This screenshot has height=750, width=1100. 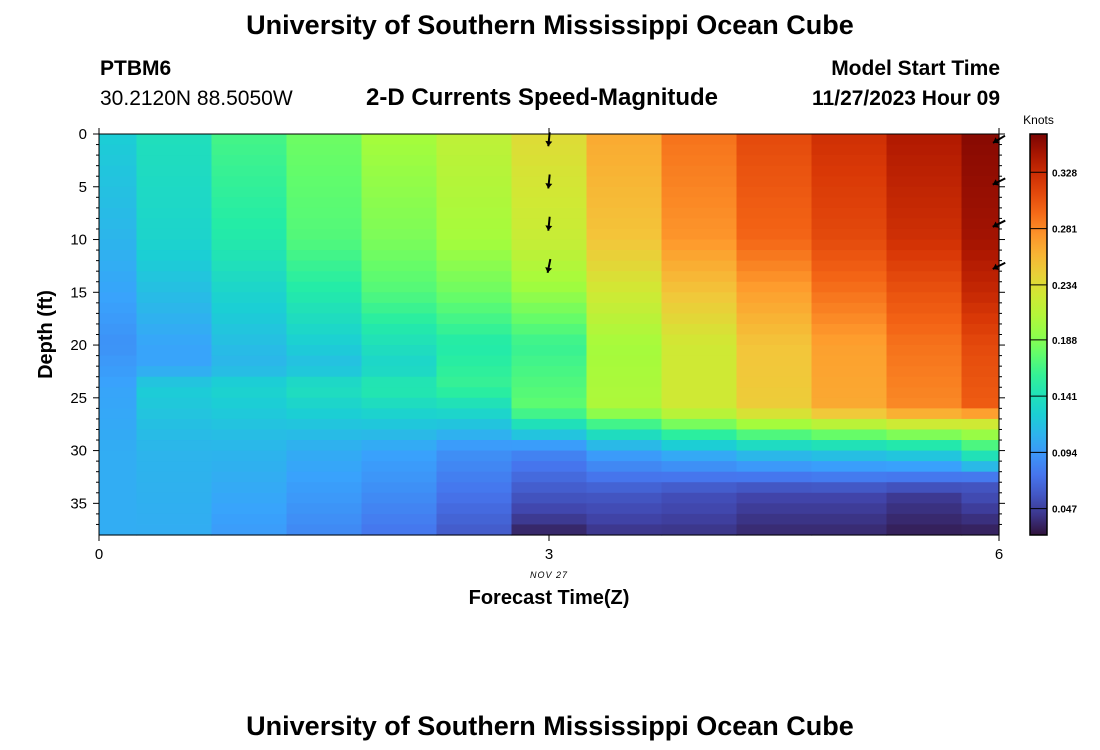 What do you see at coordinates (915, 68) in the screenshot?
I see `model-start-label: Model Start Time` at bounding box center [915, 68].